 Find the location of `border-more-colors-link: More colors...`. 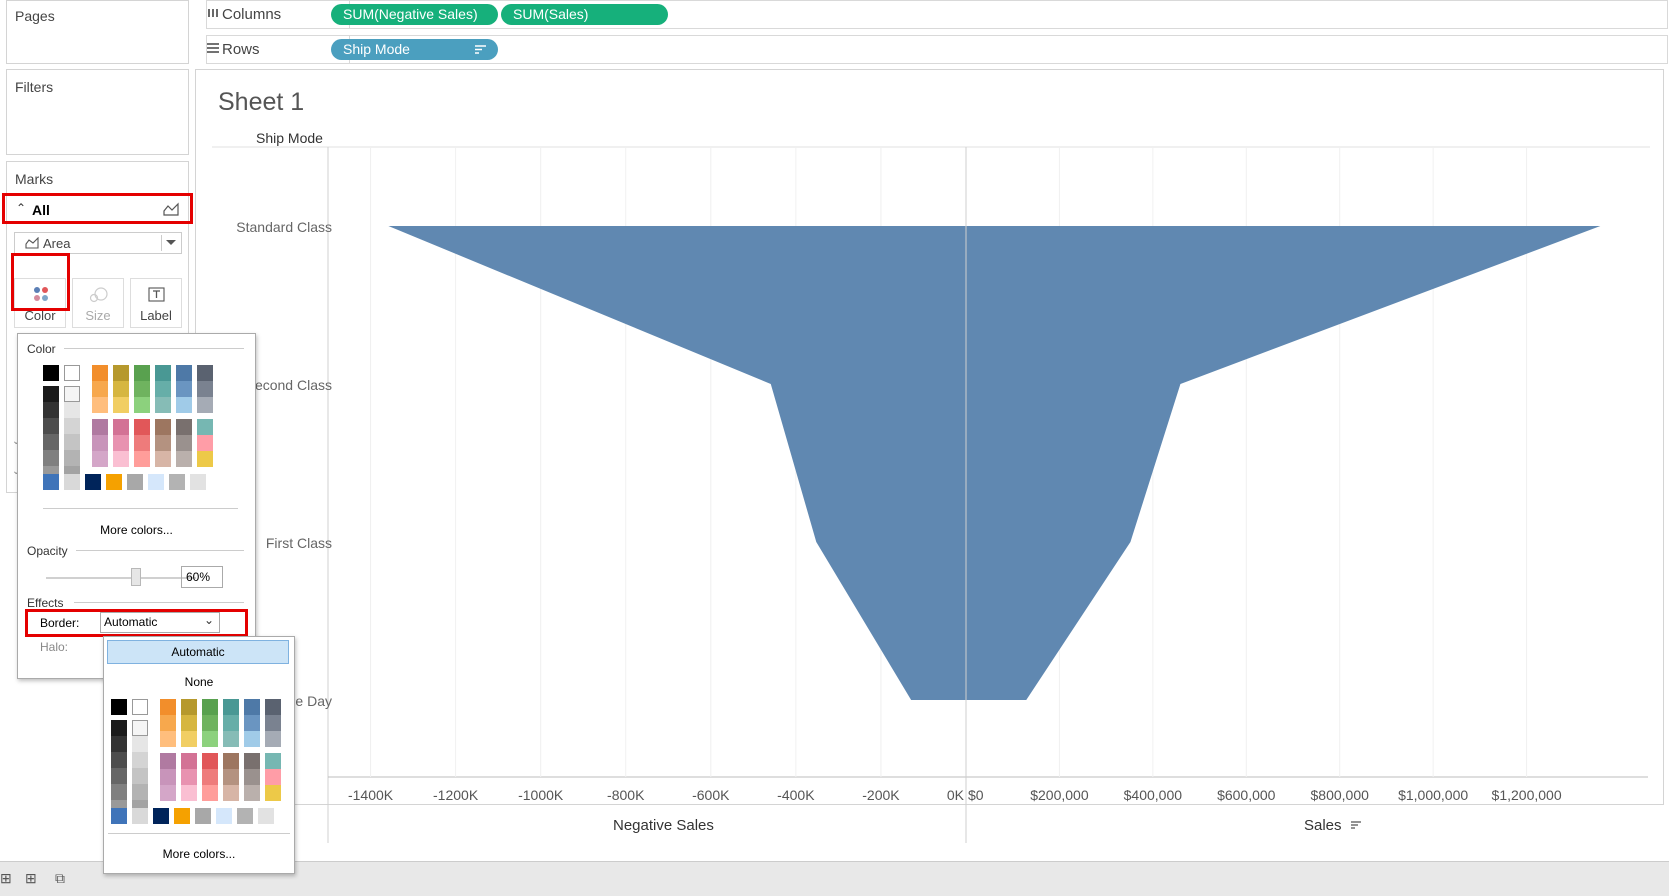

border-more-colors-link: More colors... is located at coordinates (199, 854).